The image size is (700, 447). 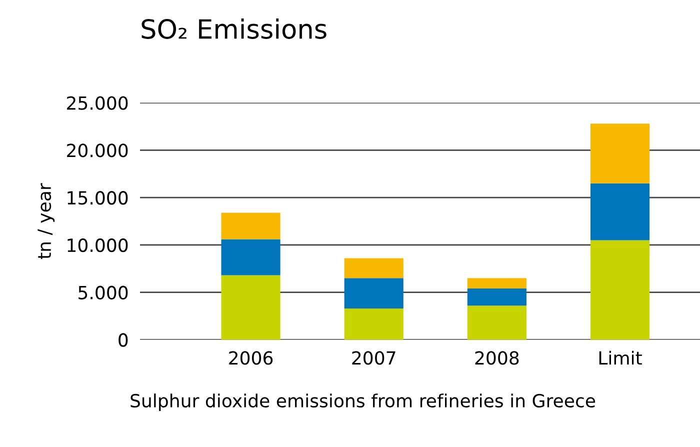 What do you see at coordinates (374, 358) in the screenshot?
I see `x-tick-label: 2007` at bounding box center [374, 358].